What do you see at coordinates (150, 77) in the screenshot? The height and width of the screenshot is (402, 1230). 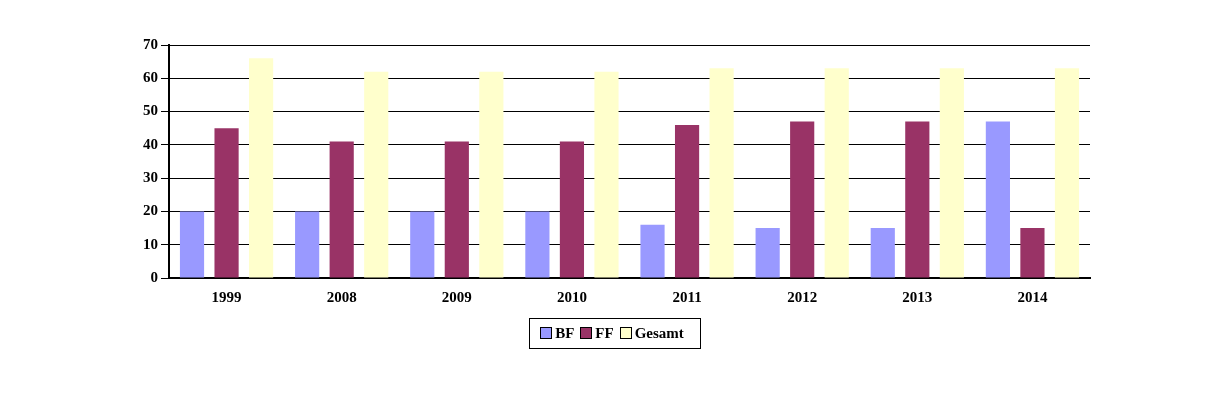 I see `y-tick-label: 60` at bounding box center [150, 77].